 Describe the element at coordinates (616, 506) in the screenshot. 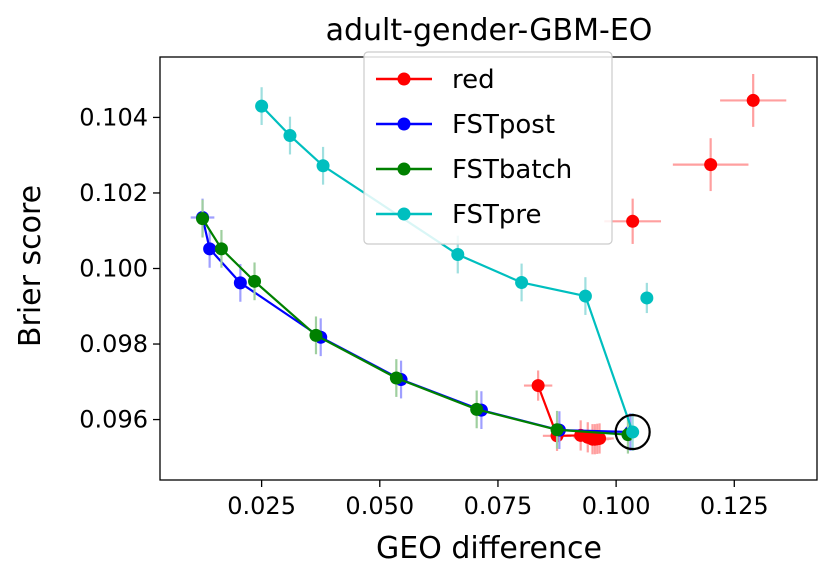

I see `x-tick-label: 0.100` at that location.